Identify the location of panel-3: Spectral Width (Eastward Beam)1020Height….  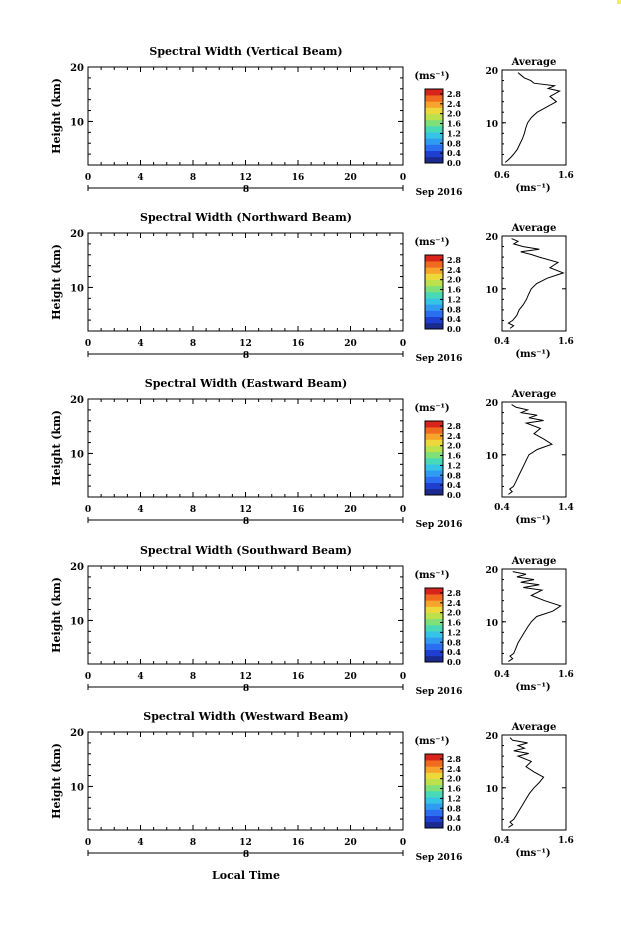
(312, 453).